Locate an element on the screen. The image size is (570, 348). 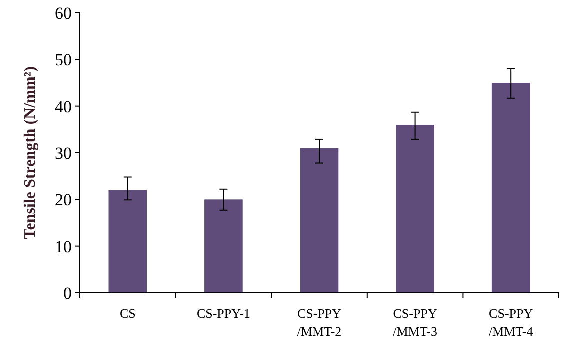
y-tick-label: 10 is located at coordinates (63, 246).